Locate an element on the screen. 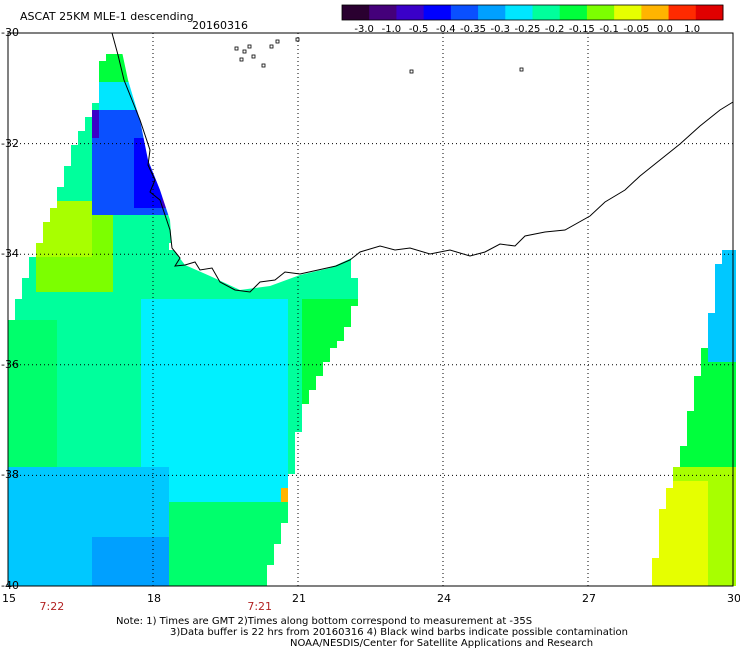  map-date: 20160316 is located at coordinates (220, 25).